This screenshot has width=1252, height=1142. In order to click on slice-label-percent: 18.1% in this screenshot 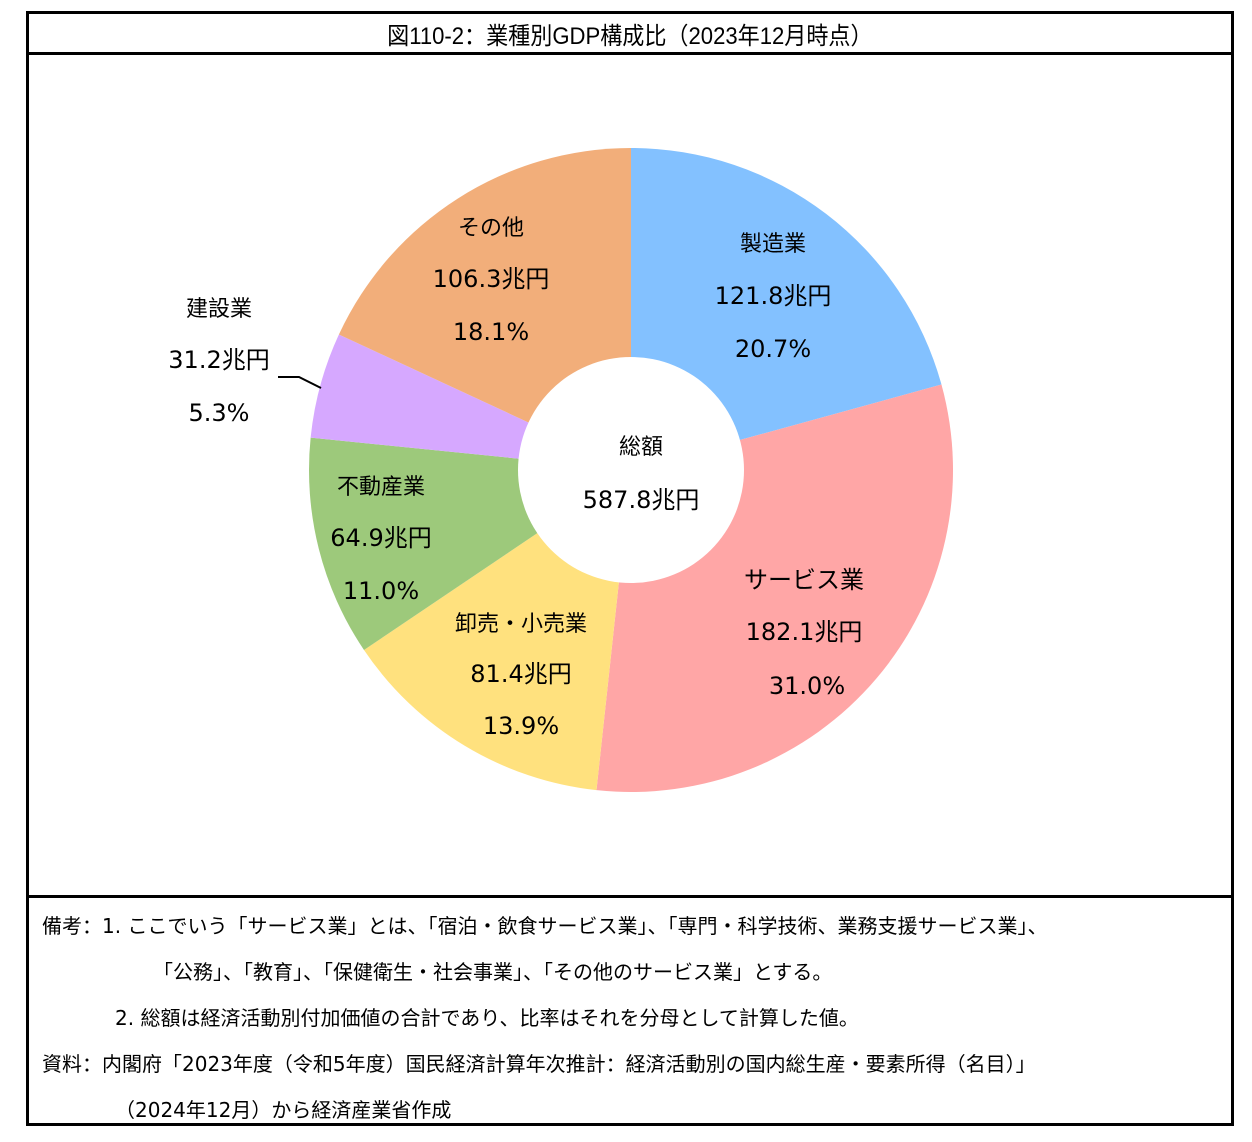, I will do `click(491, 332)`.